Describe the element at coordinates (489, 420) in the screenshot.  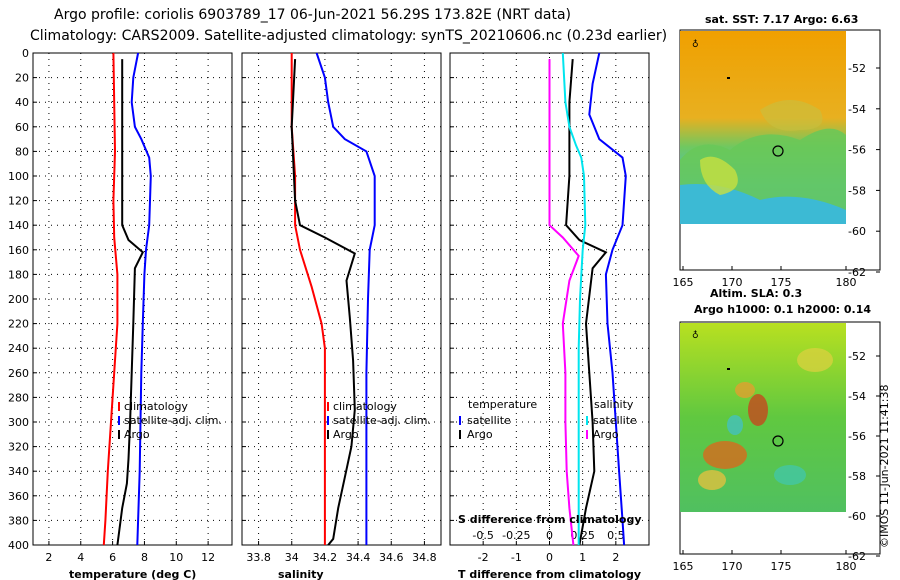
I see `legend-label-temp-satellite: satellite` at that location.